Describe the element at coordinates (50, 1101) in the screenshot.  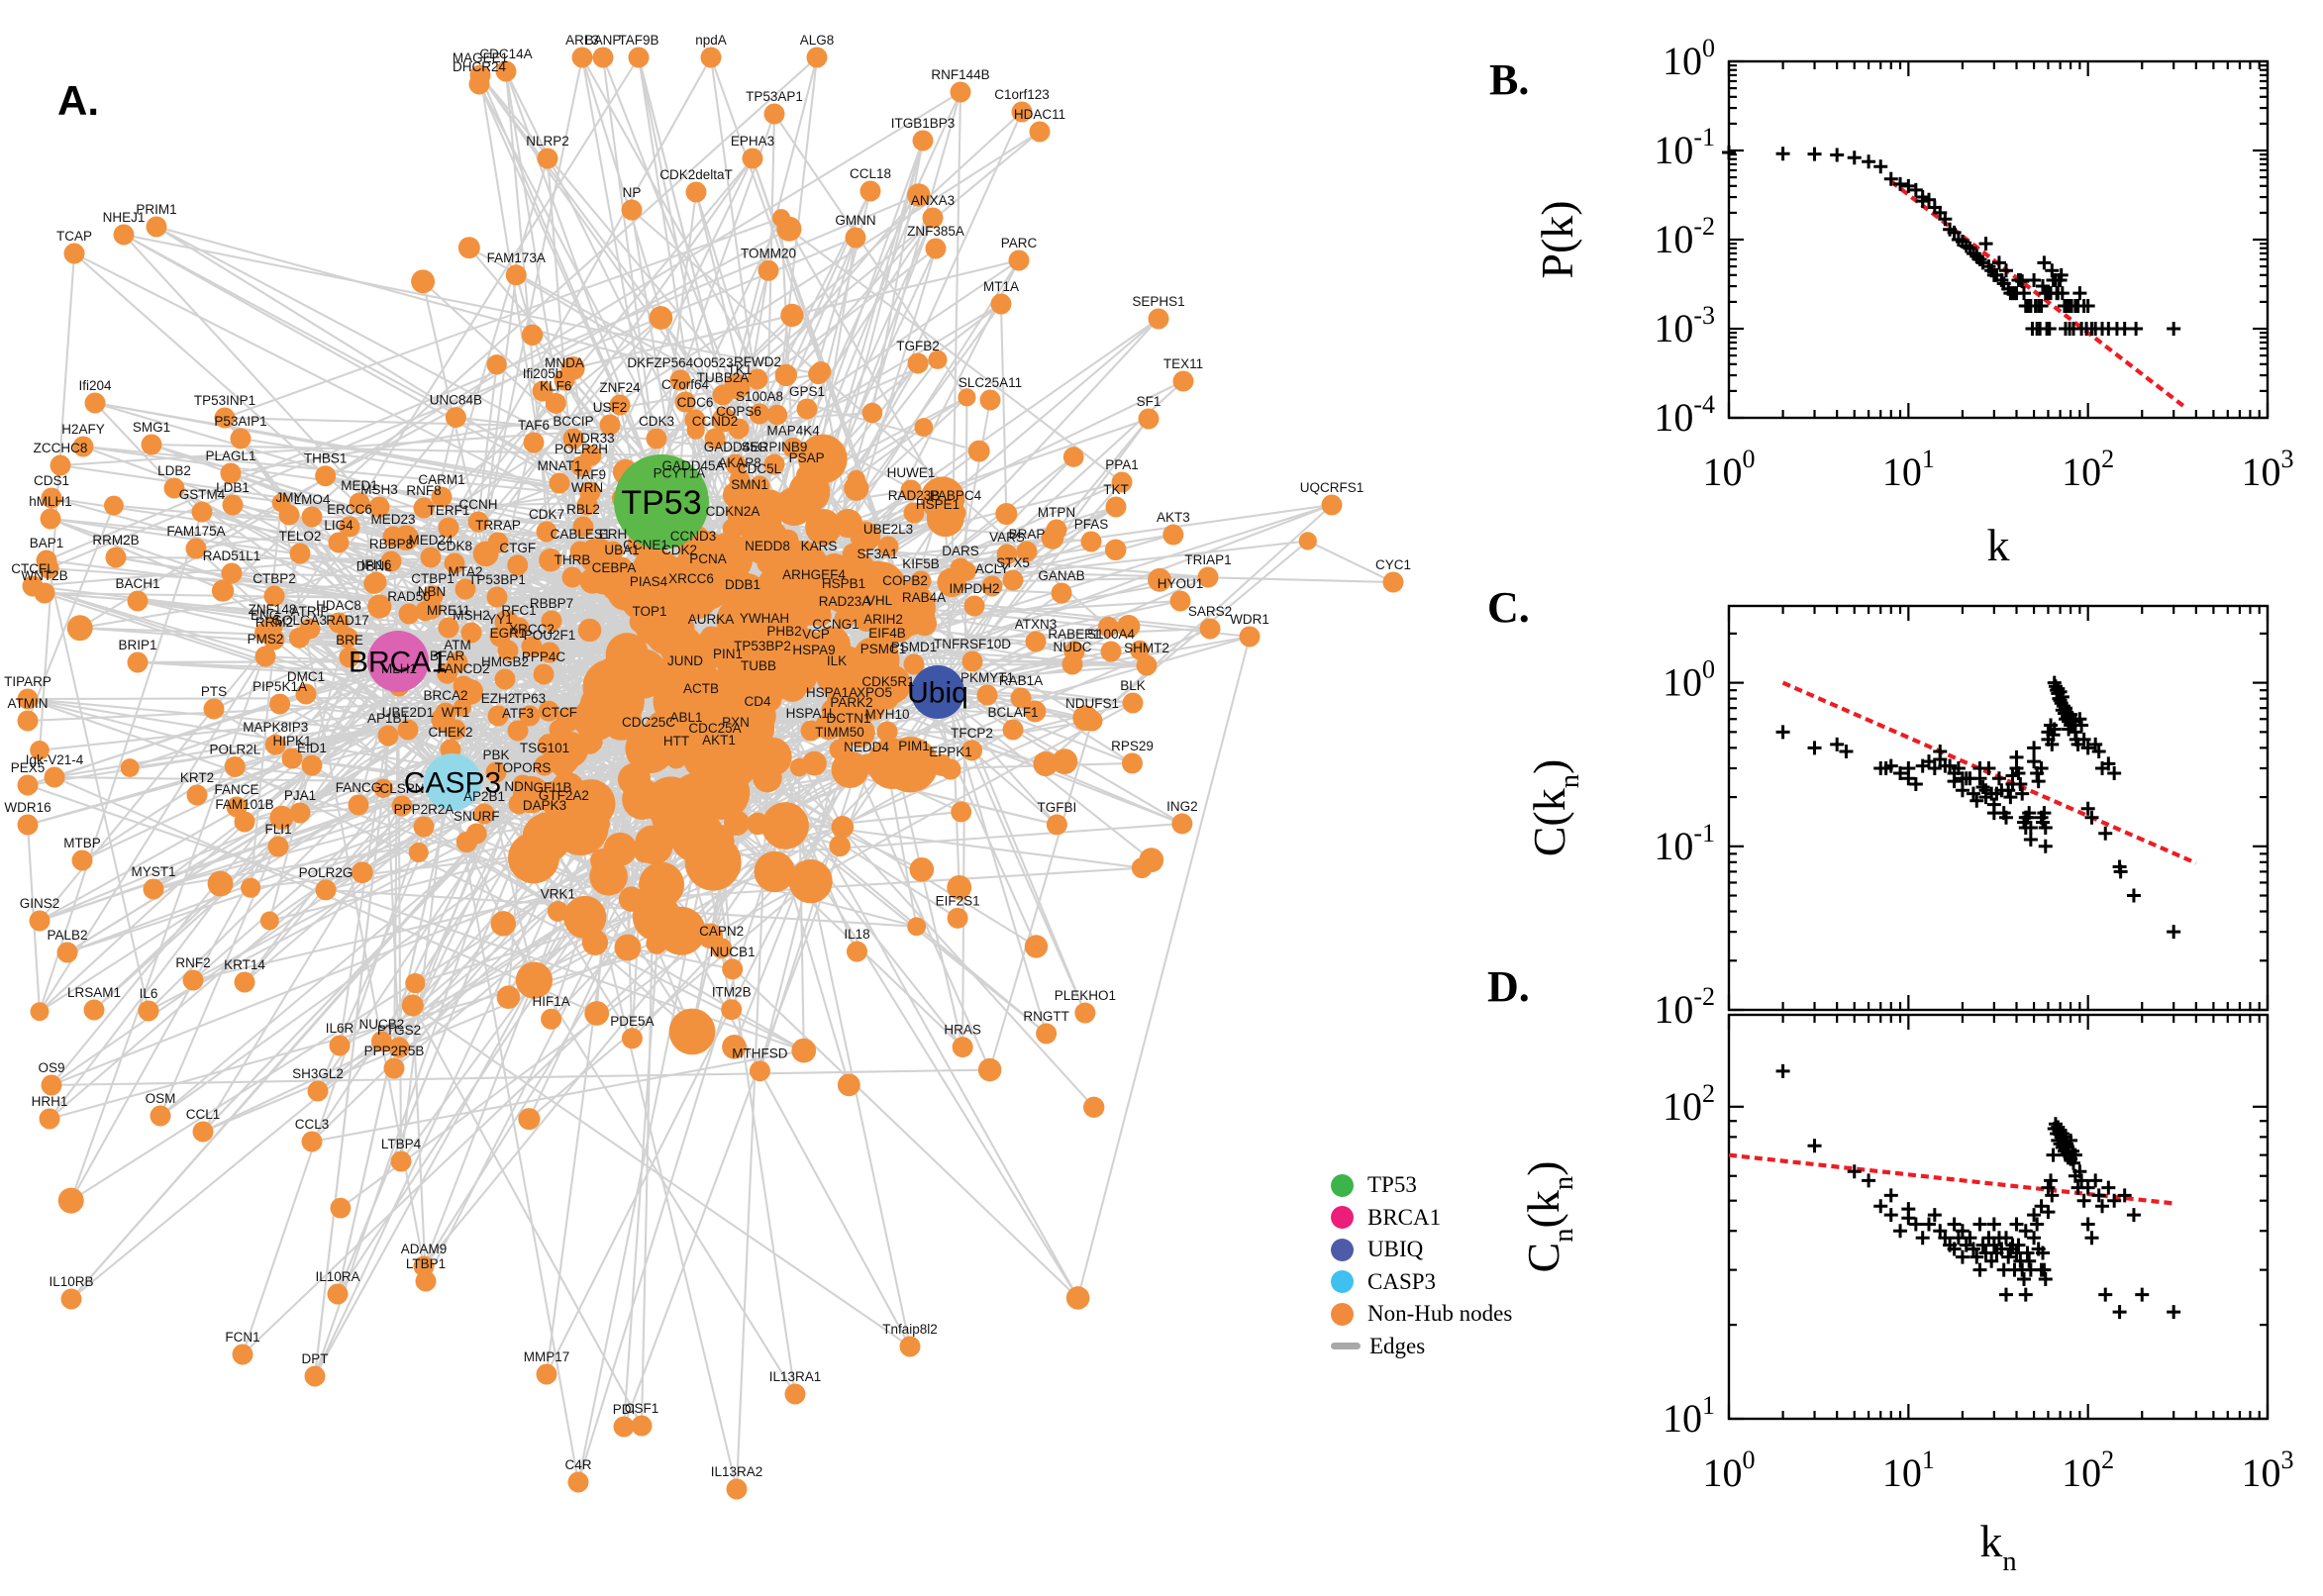
I see `network-node-label: HRH1` at that location.